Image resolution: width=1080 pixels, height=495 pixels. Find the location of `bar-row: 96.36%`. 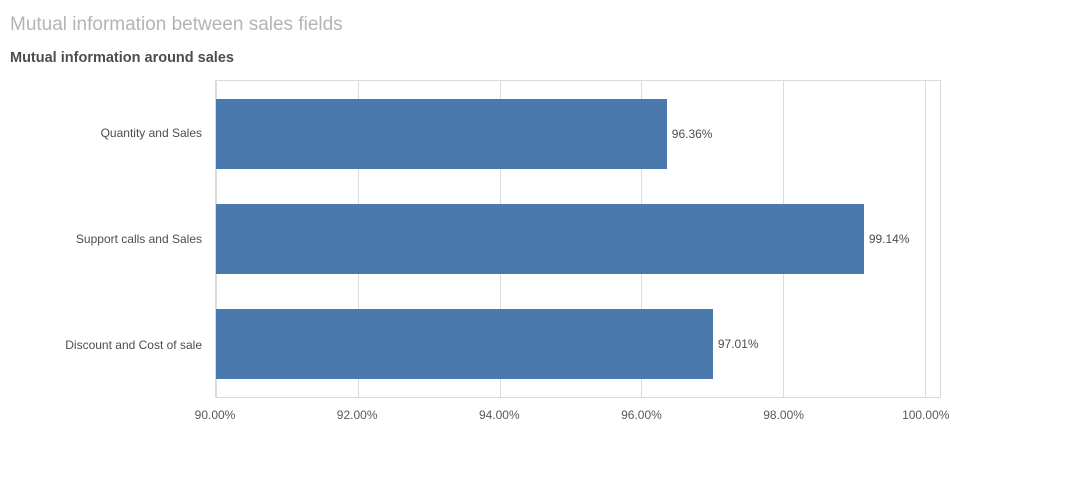

bar-row: 96.36% is located at coordinates (578, 133).